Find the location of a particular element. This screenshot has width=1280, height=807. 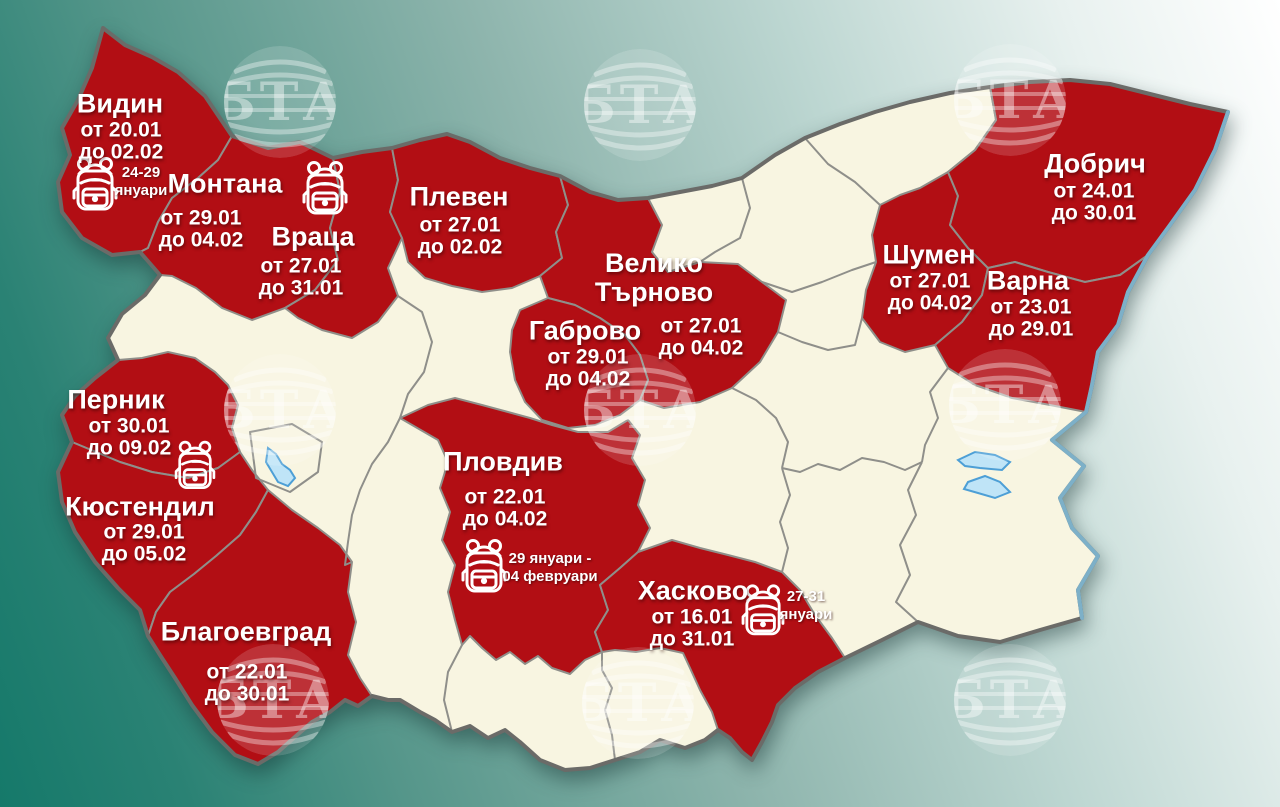

region-label-blagoevgrad: Благоевград is located at coordinates (246, 631).